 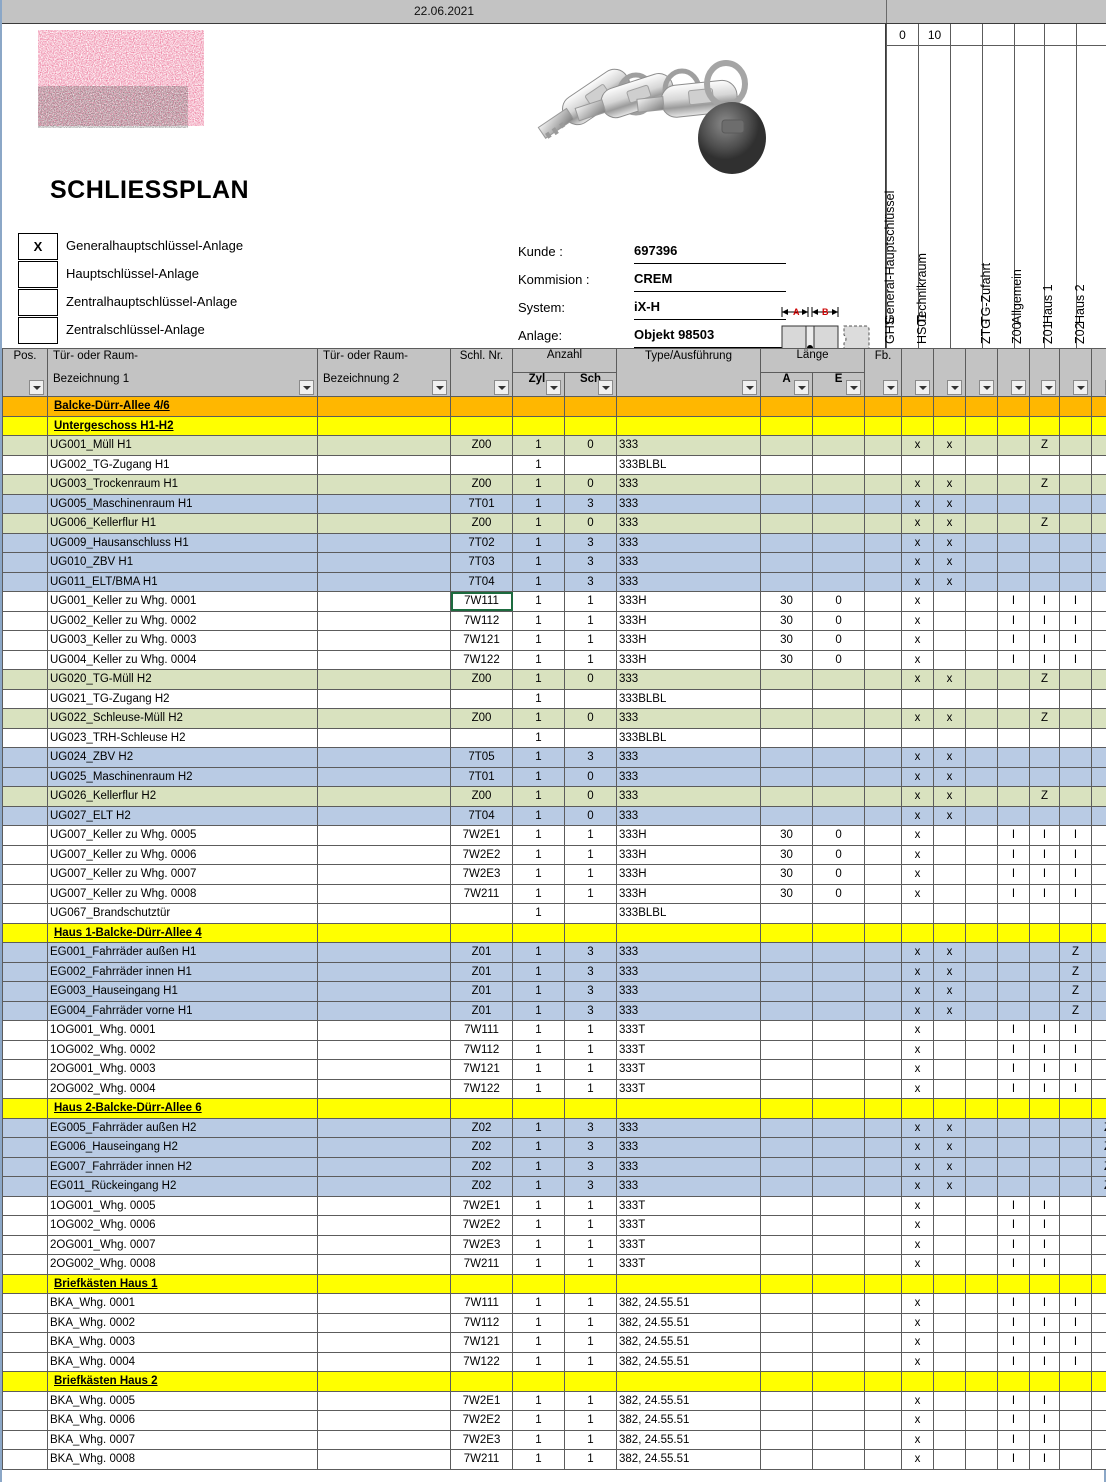 What do you see at coordinates (1089, 186) in the screenshot?
I see `key-column-z02: Haus 2 Z02` at bounding box center [1089, 186].